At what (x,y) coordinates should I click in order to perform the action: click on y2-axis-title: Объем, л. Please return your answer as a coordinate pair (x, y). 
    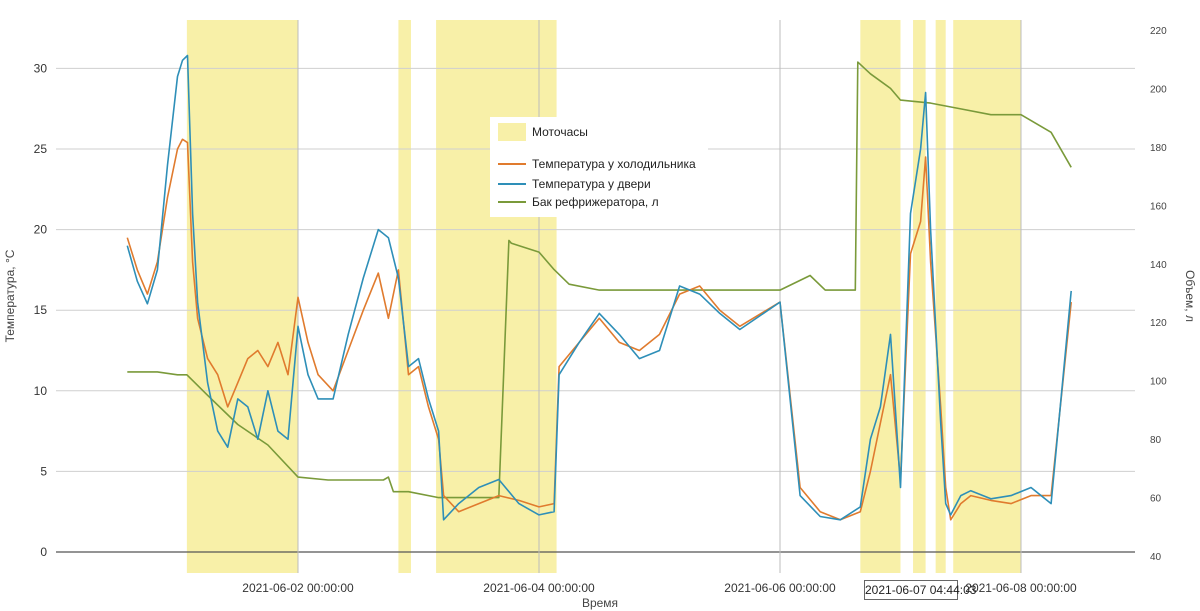
    Looking at the image, I should click on (1190, 296).